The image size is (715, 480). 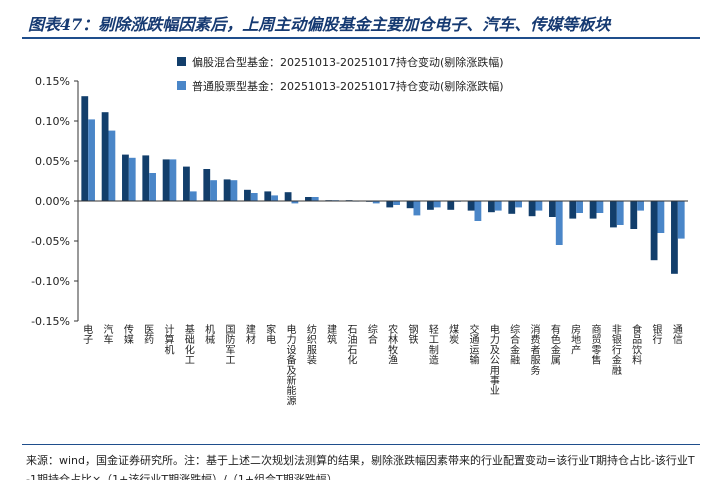 What do you see at coordinates (361, 38) in the screenshot?
I see `title-divider` at bounding box center [361, 38].